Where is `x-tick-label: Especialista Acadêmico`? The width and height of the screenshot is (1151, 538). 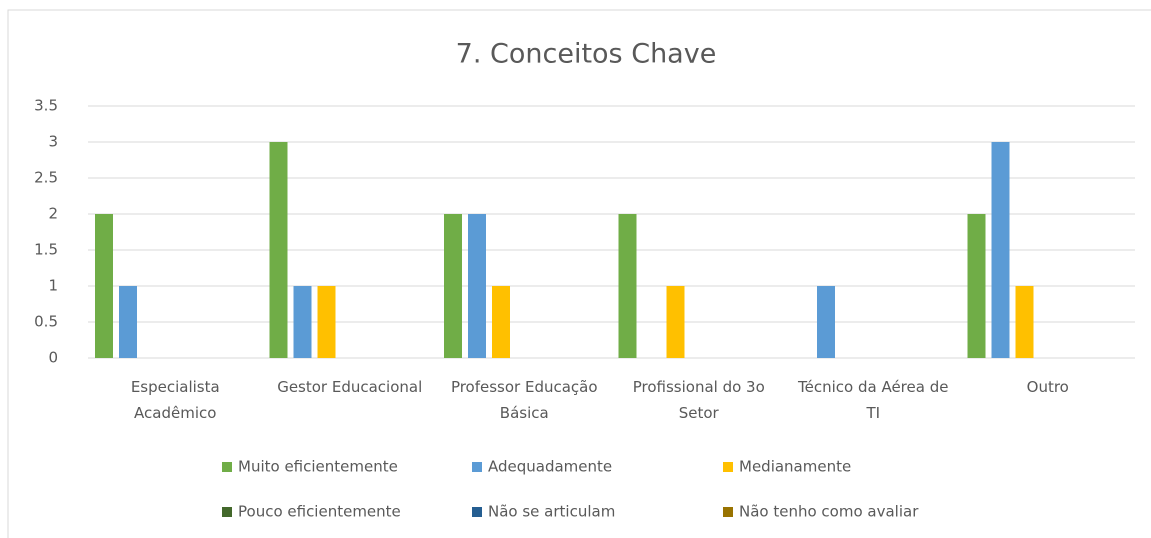
x-tick-label: Especialista Acadêmico is located at coordinates (175, 400).